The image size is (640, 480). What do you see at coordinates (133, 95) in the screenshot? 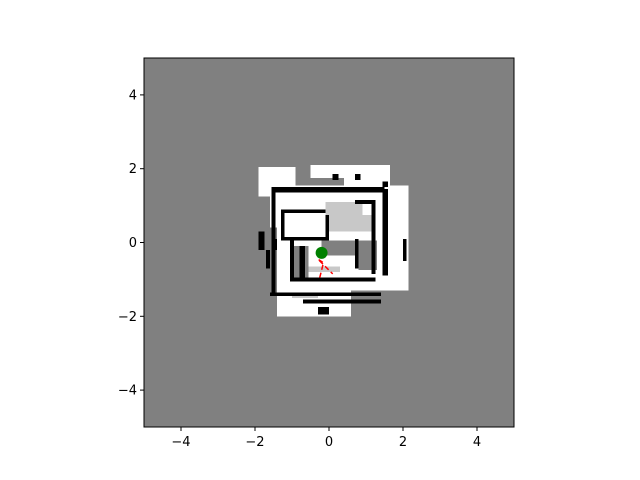
I see `y-tick-label: 4` at bounding box center [133, 95].